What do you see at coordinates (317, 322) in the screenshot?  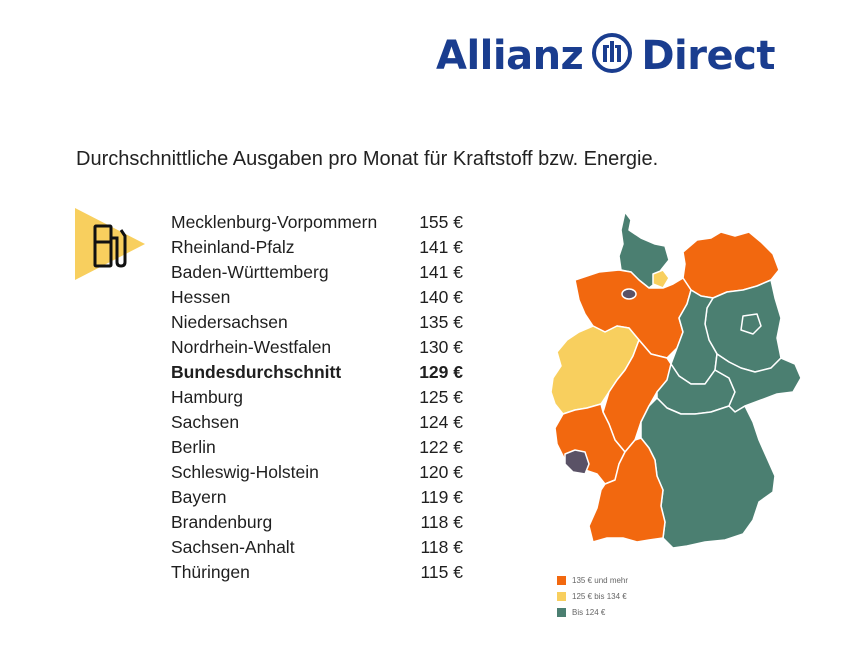 I see `table-row: Niedersachsen 135 €` at bounding box center [317, 322].